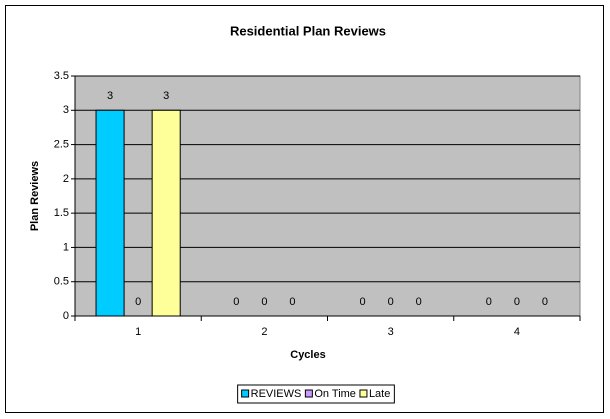  What do you see at coordinates (379, 394) in the screenshot?
I see `legend-label: Late` at bounding box center [379, 394].